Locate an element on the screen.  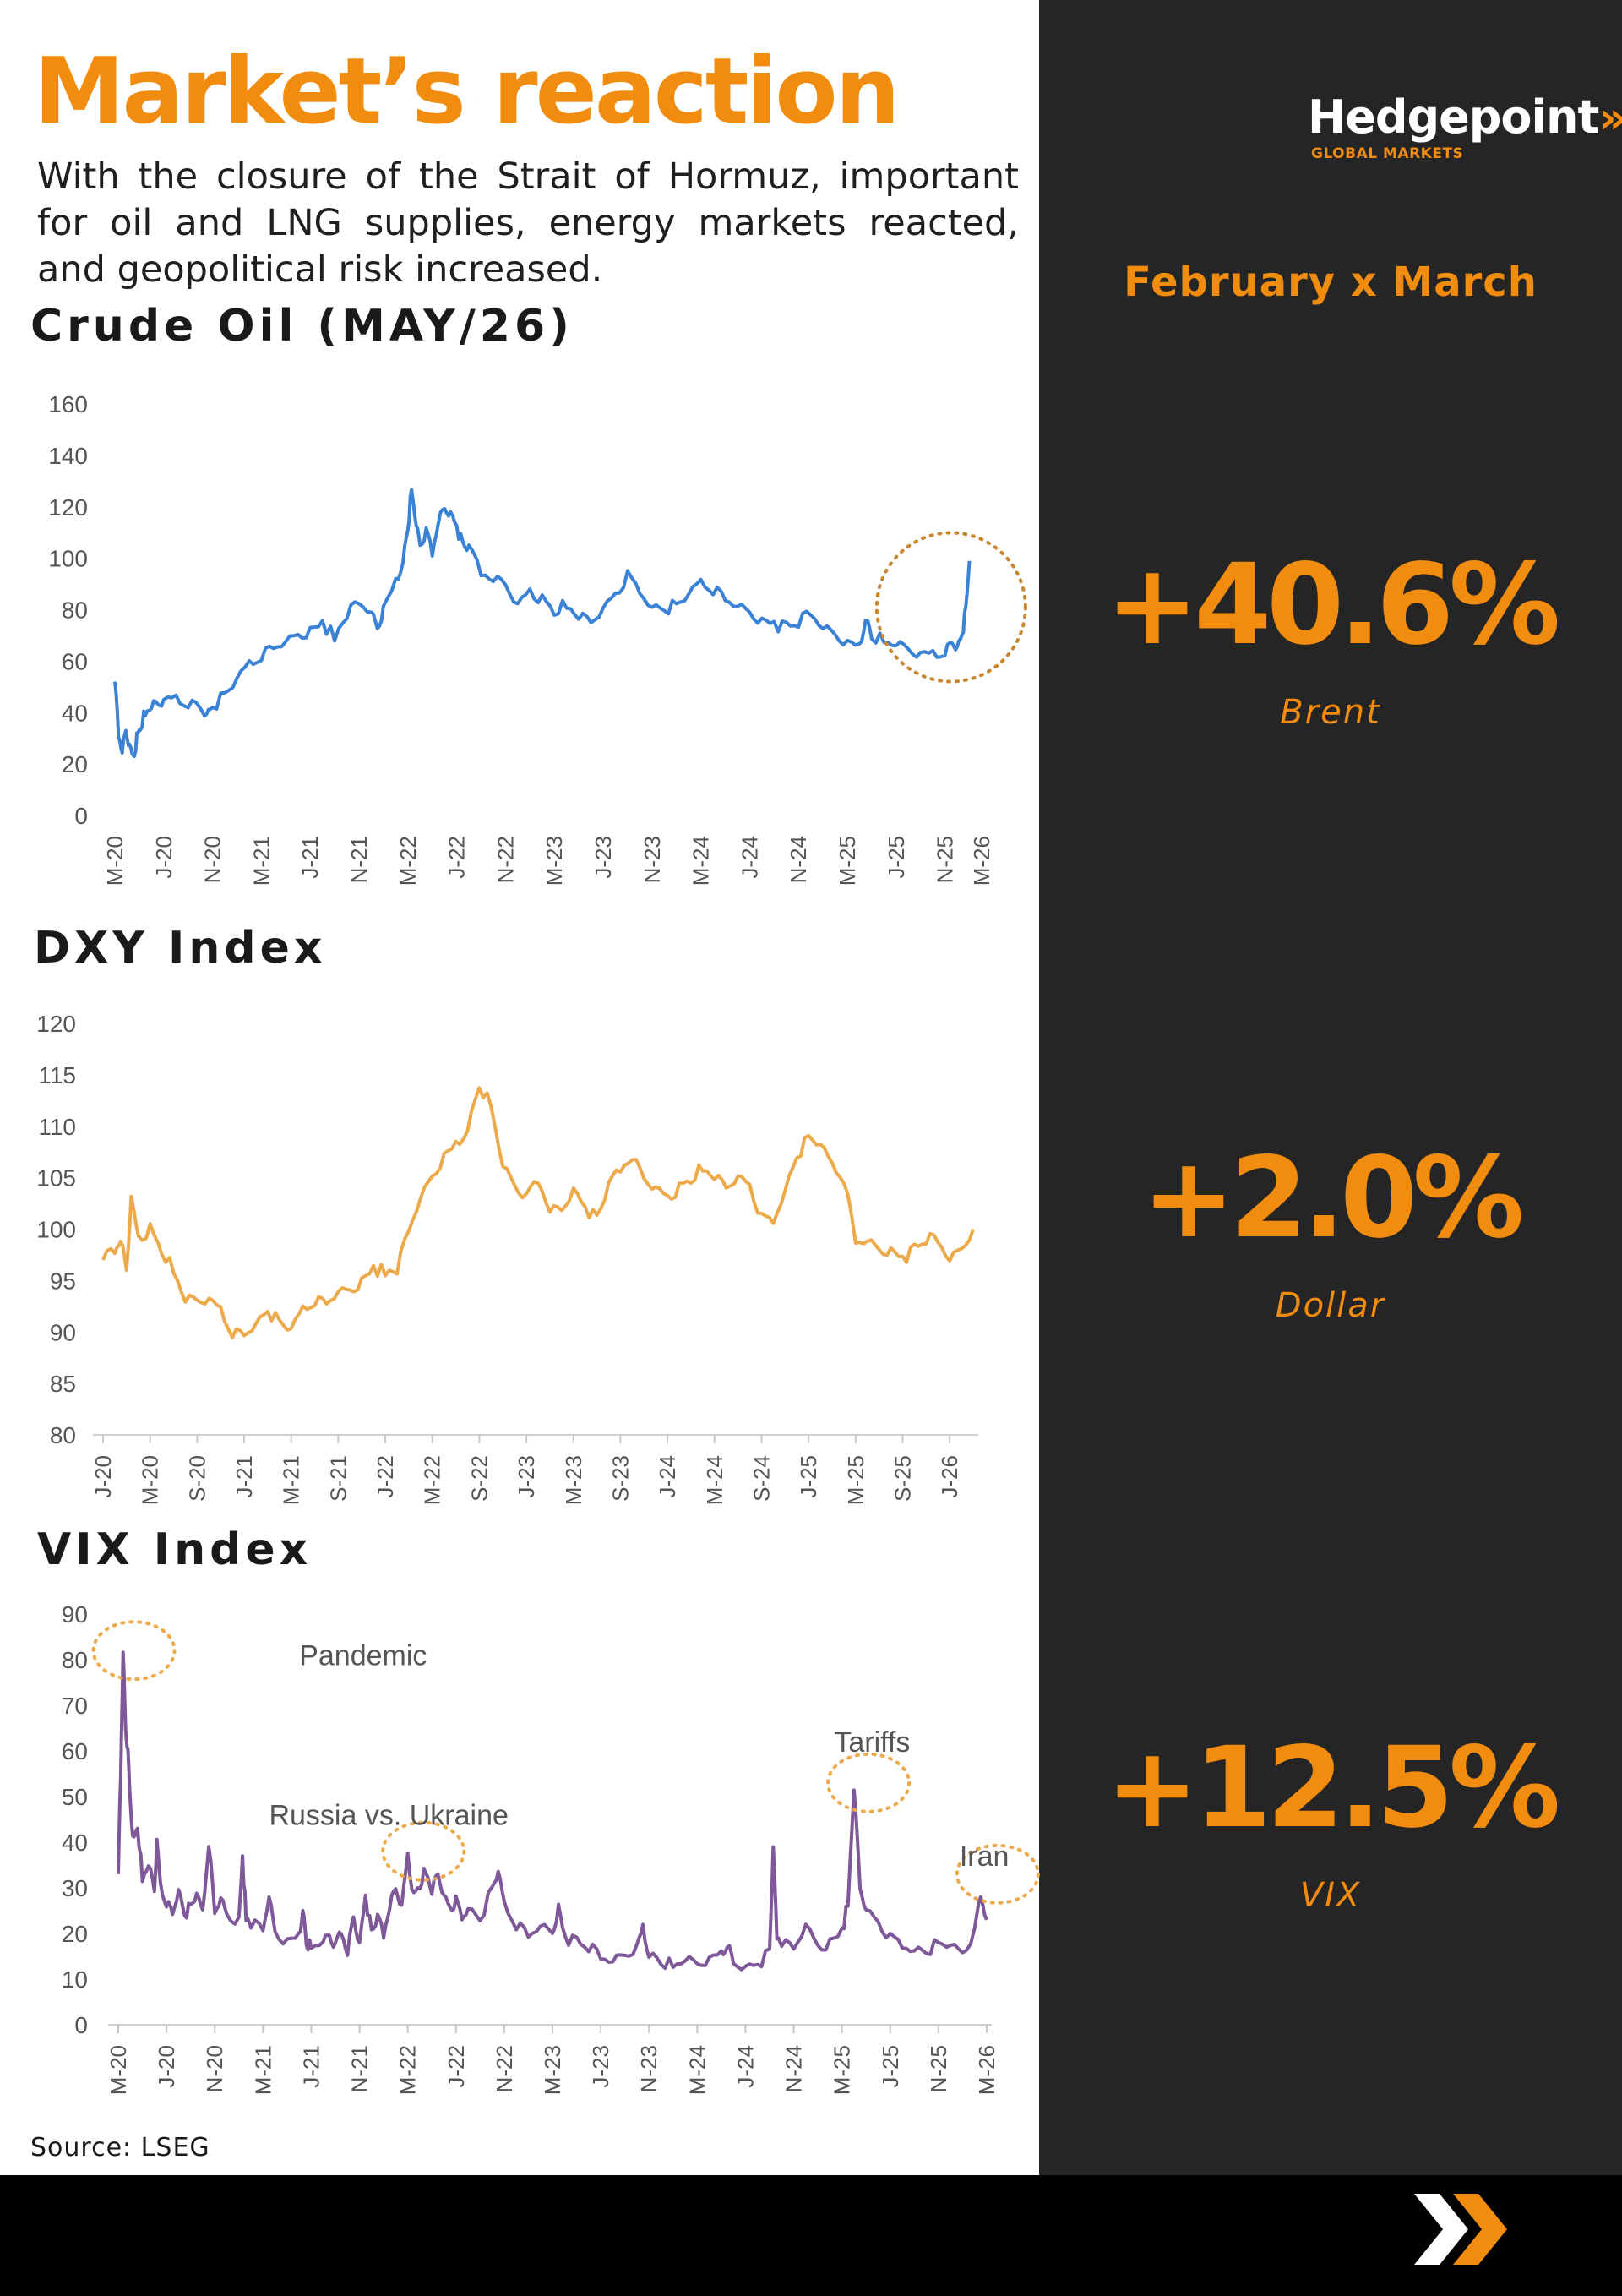
stat-value: +2.0% is located at coordinates (1333, 1198).